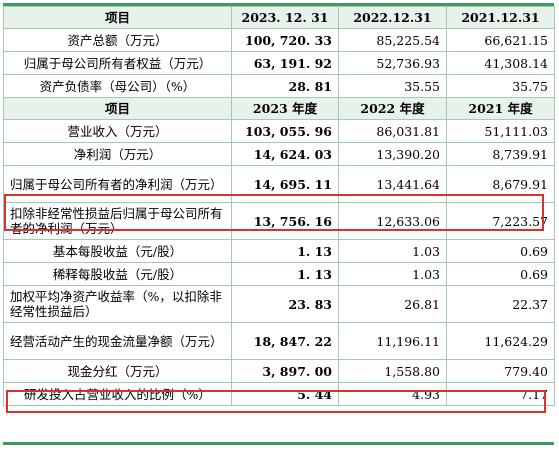  What do you see at coordinates (285, 304) in the screenshot?
I see `value-2023: 23. 83` at bounding box center [285, 304].